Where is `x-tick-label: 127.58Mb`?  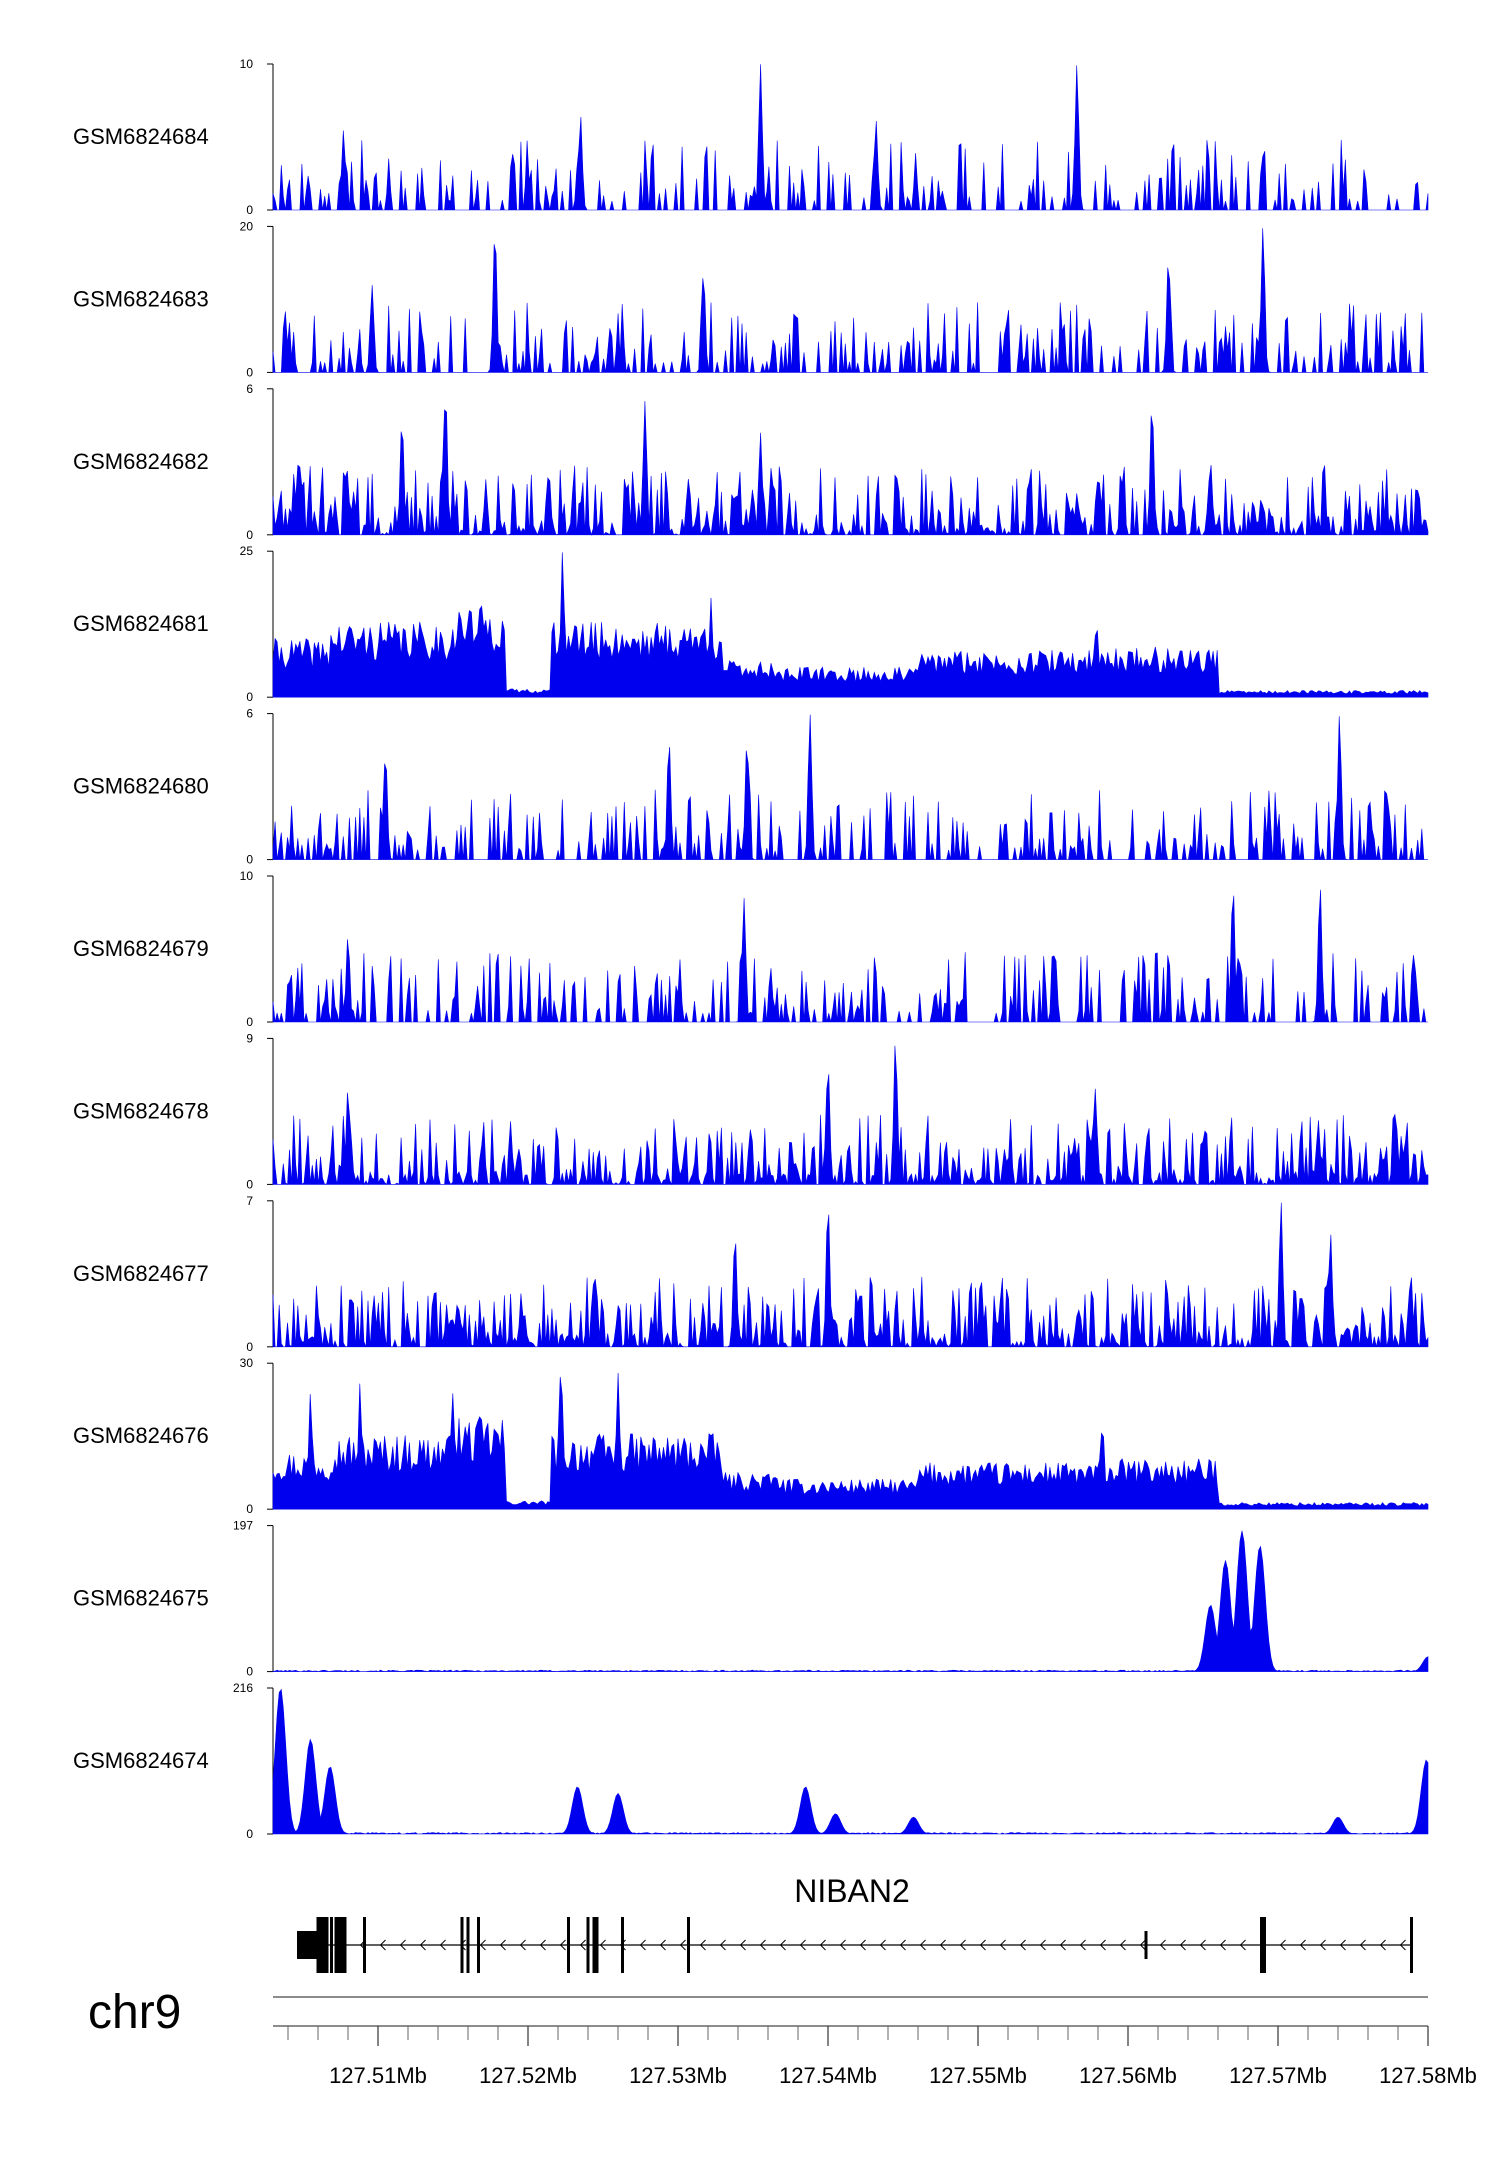
x-tick-label: 127.58Mb is located at coordinates (1428, 2075).